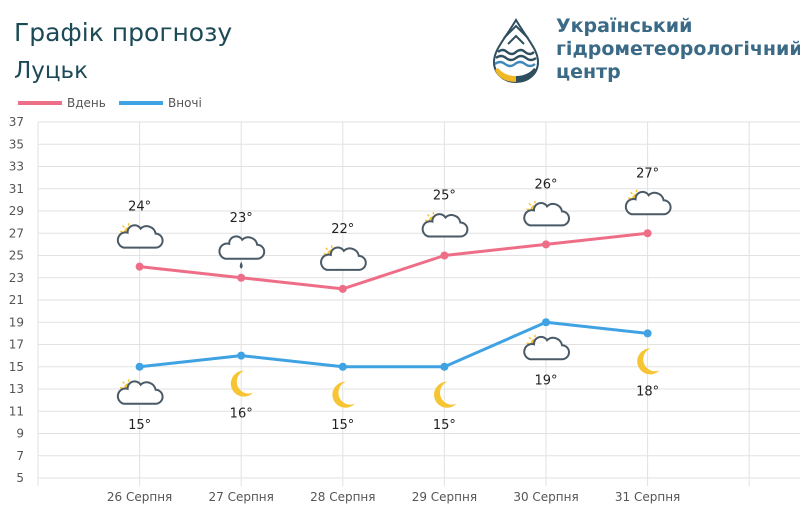 This screenshot has height=529, width=800. I want to click on y-tick-label-14: 33, so click(16, 167).